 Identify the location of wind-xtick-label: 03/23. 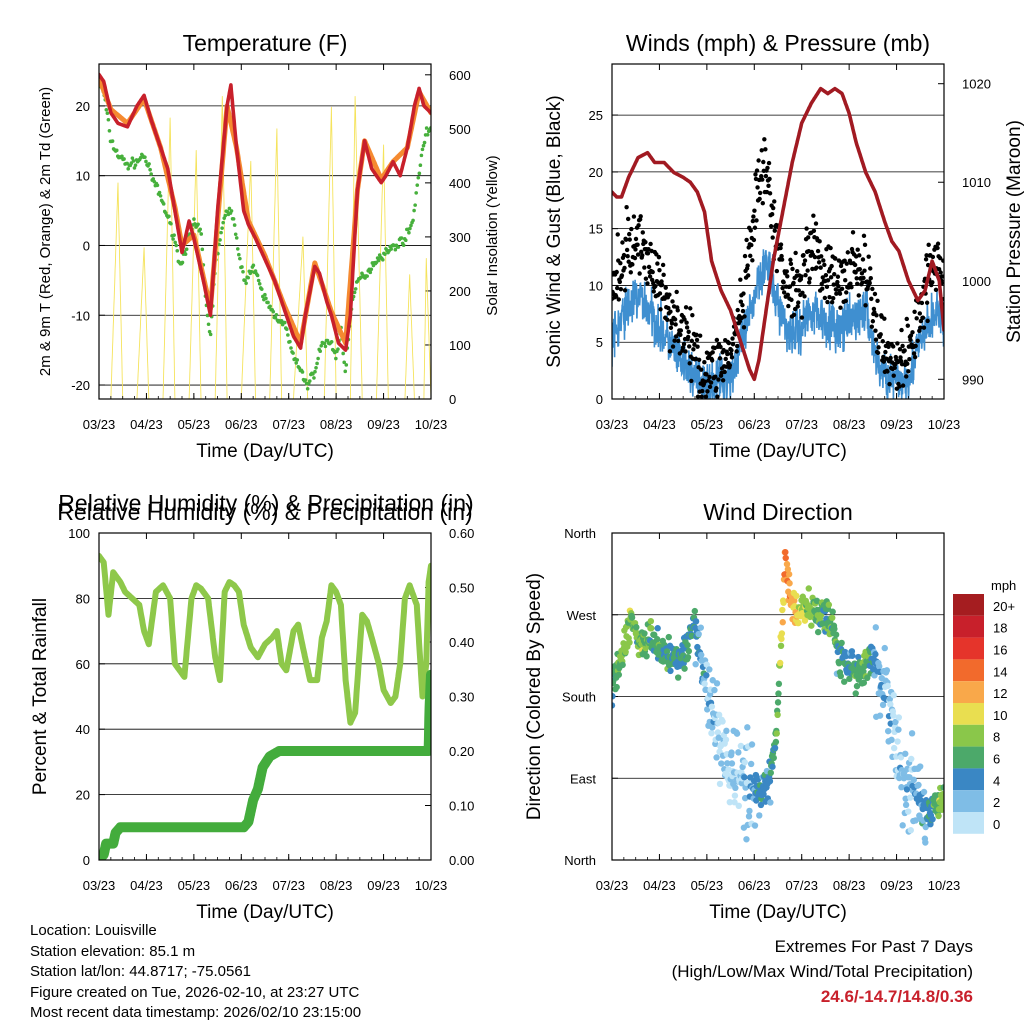
(612, 424).